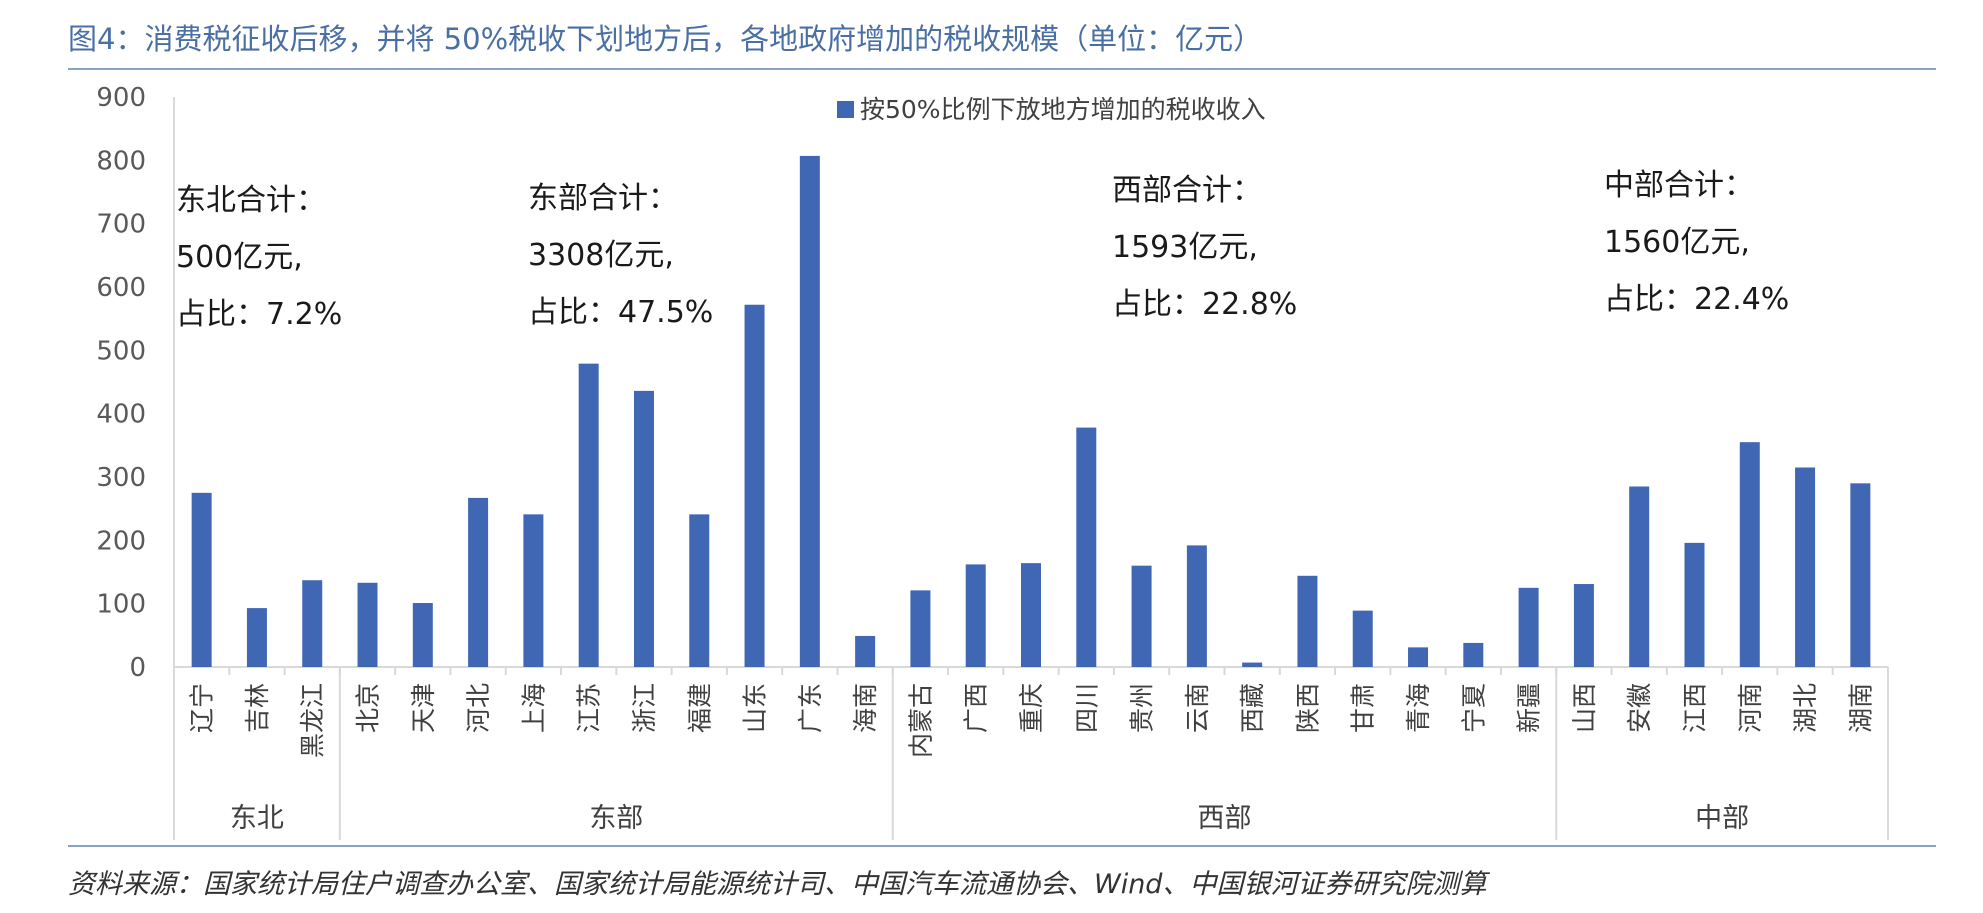 The image size is (1983, 913). What do you see at coordinates (616, 818) in the screenshot?
I see `group-label: 东部` at bounding box center [616, 818].